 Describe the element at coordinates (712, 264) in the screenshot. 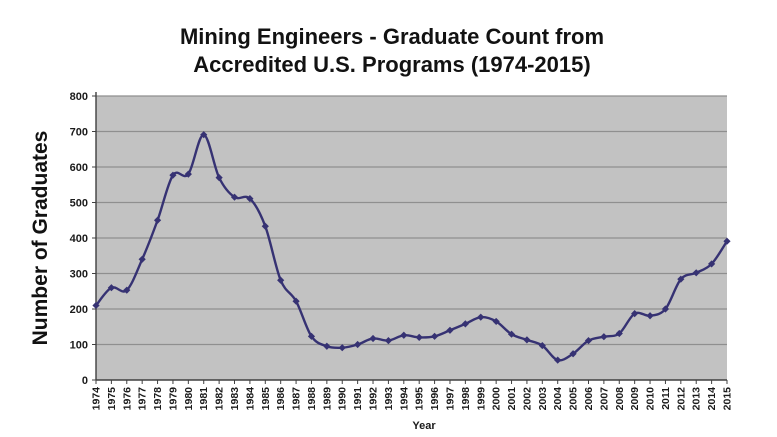

I see `data-point-marker-2014` at that location.